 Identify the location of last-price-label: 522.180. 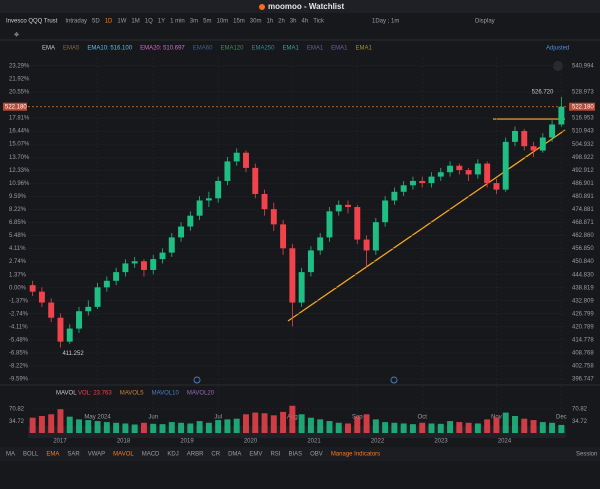
(583, 107).